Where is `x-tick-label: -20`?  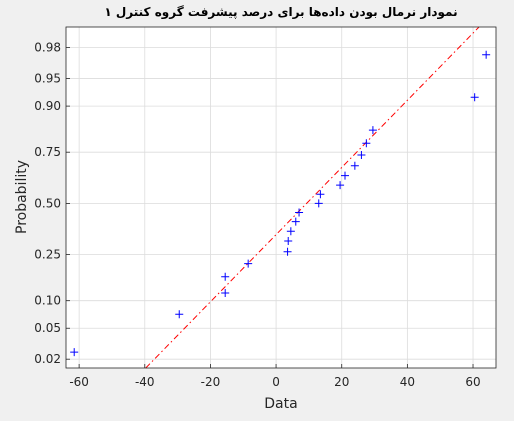 x-tick-label: -20 is located at coordinates (211, 382).